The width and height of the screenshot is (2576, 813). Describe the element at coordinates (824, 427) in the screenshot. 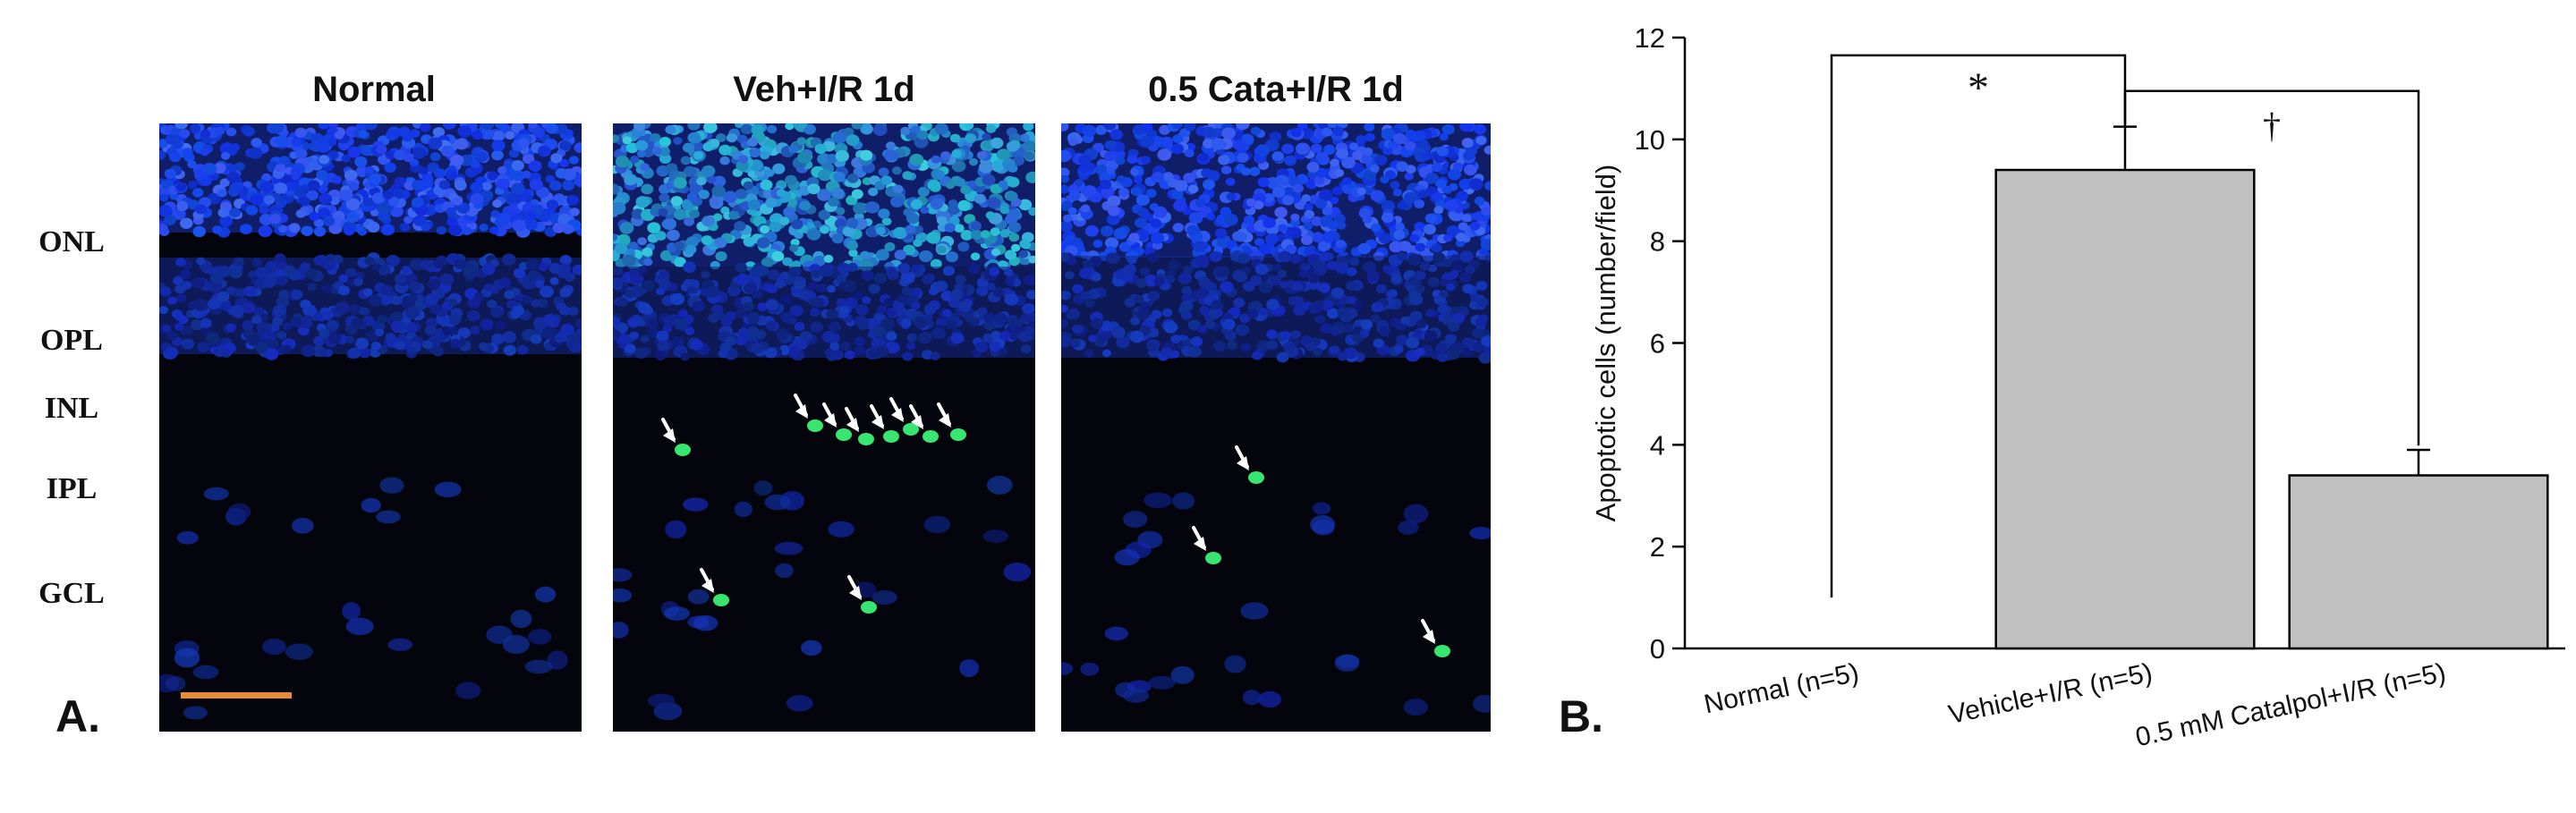

I see `micrograph-vehicle` at that location.